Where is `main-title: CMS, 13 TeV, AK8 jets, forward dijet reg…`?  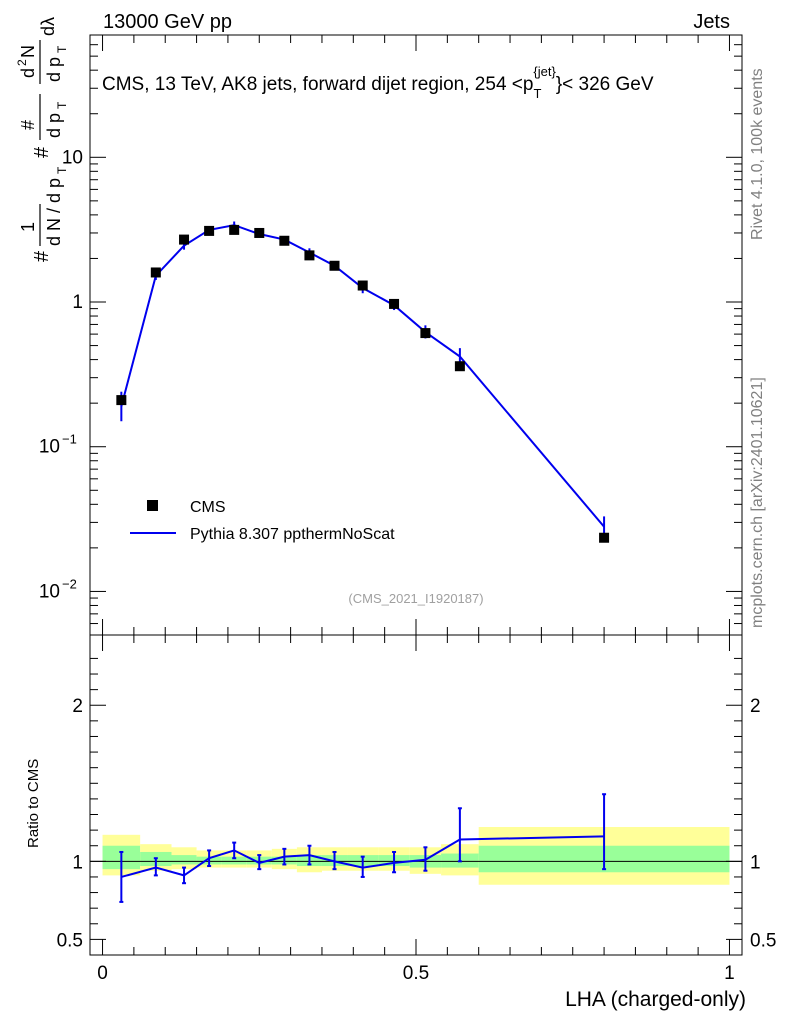
main-title: CMS, 13 TeV, AK8 jets, forward dijet reg… is located at coordinates (378, 82).